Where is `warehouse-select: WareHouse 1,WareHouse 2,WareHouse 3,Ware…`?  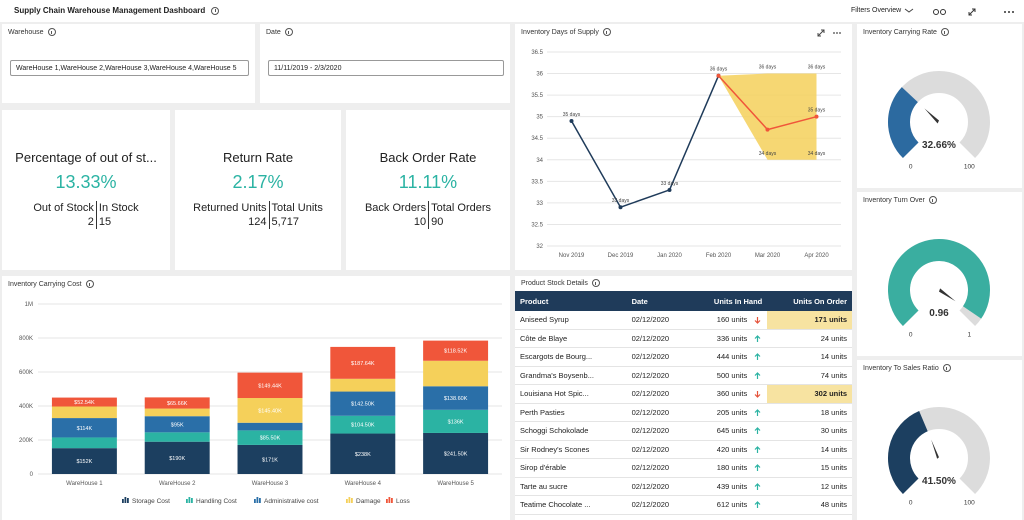
warehouse-select: WareHouse 1,WareHouse 2,WareHouse 3,Ware… is located at coordinates (129, 68).